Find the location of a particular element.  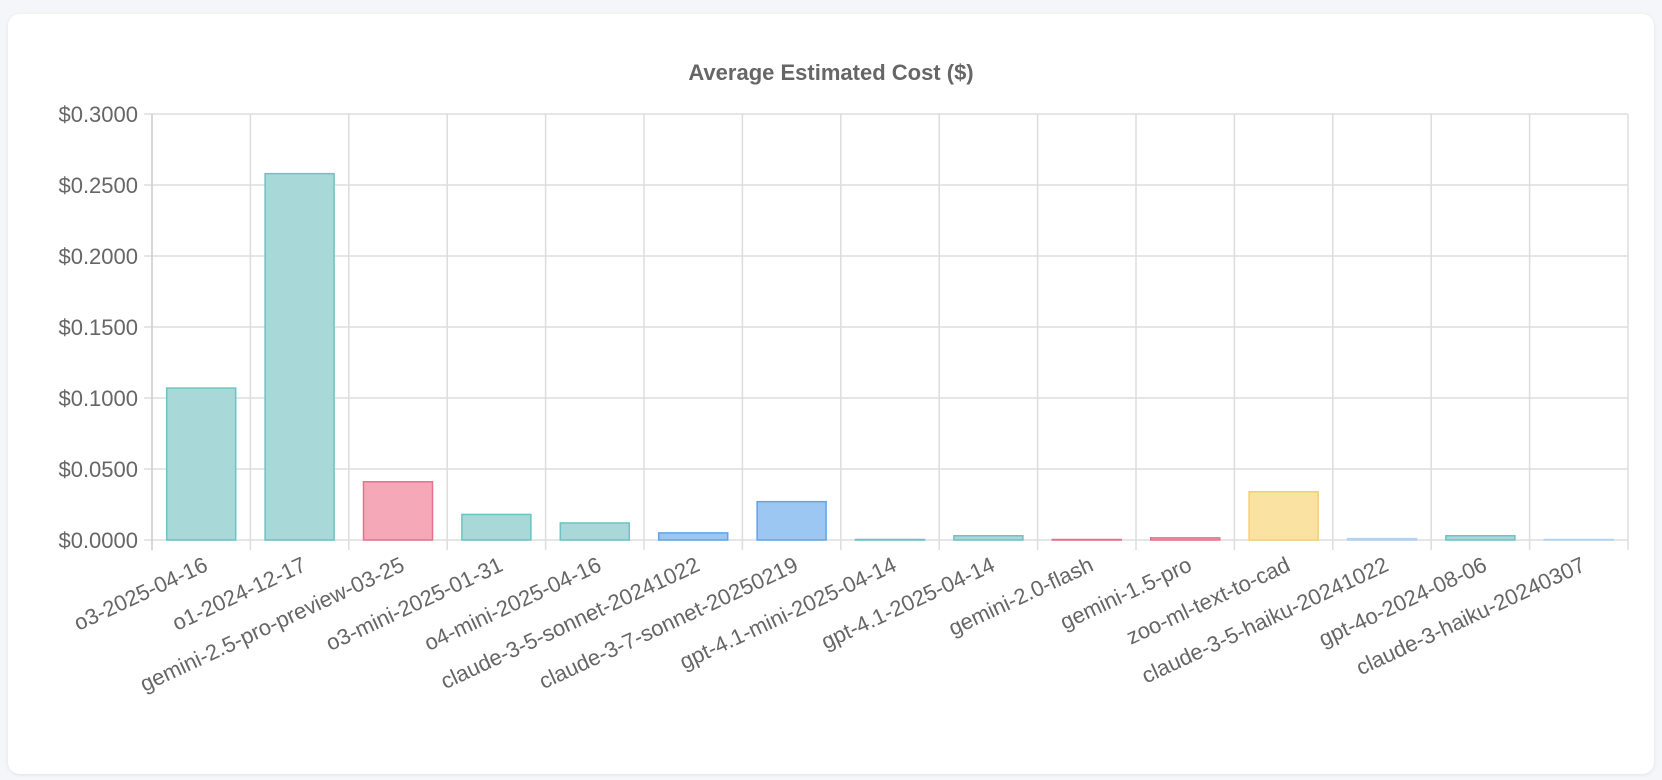

bar-gemini-2.0-flash is located at coordinates (1087, 539).